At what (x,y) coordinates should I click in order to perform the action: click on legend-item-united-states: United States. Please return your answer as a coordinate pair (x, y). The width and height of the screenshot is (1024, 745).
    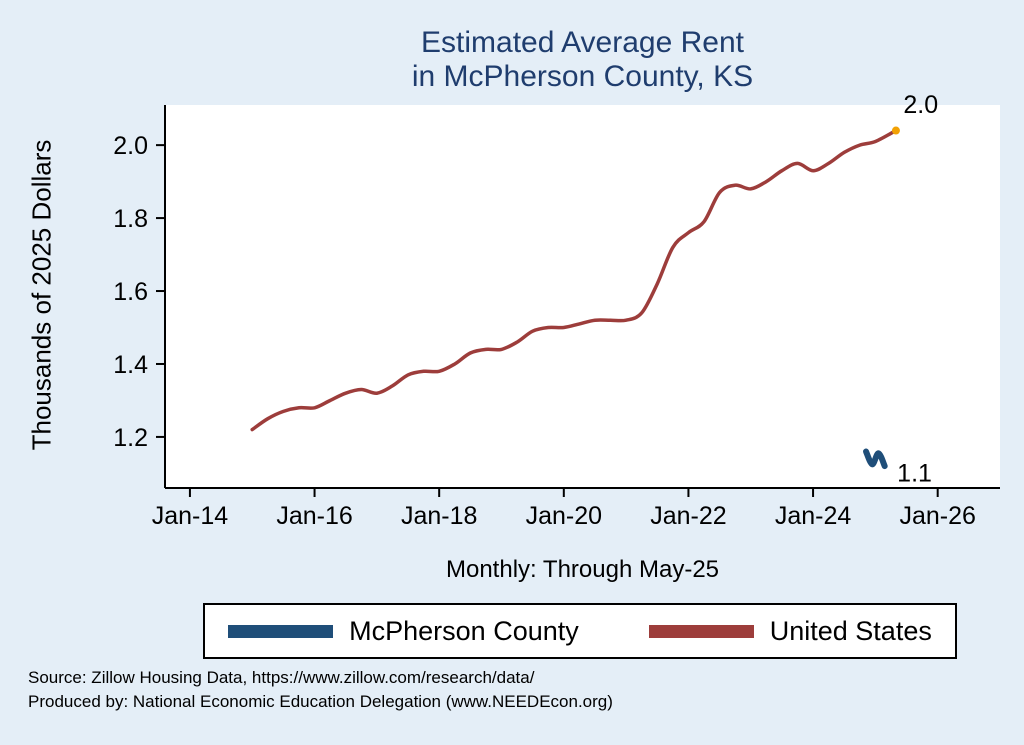
    Looking at the image, I should click on (790, 631).